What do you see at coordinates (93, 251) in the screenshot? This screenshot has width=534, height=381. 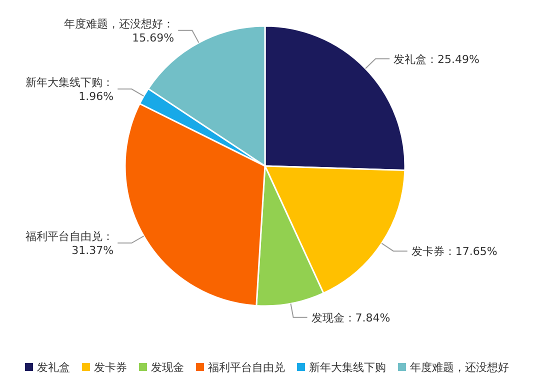 I see `text: 31.37%` at bounding box center [93, 251].